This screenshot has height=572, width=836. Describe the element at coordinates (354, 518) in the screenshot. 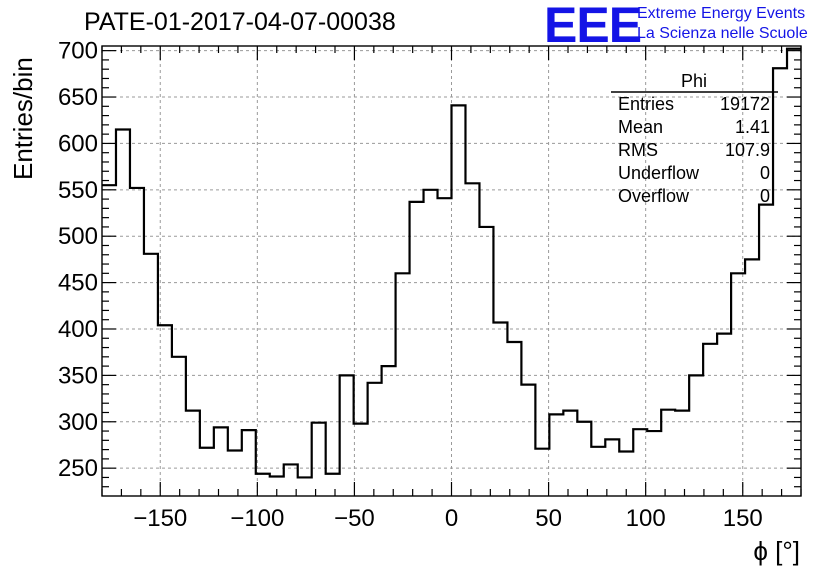

I see `x-tick-label: −50` at that location.